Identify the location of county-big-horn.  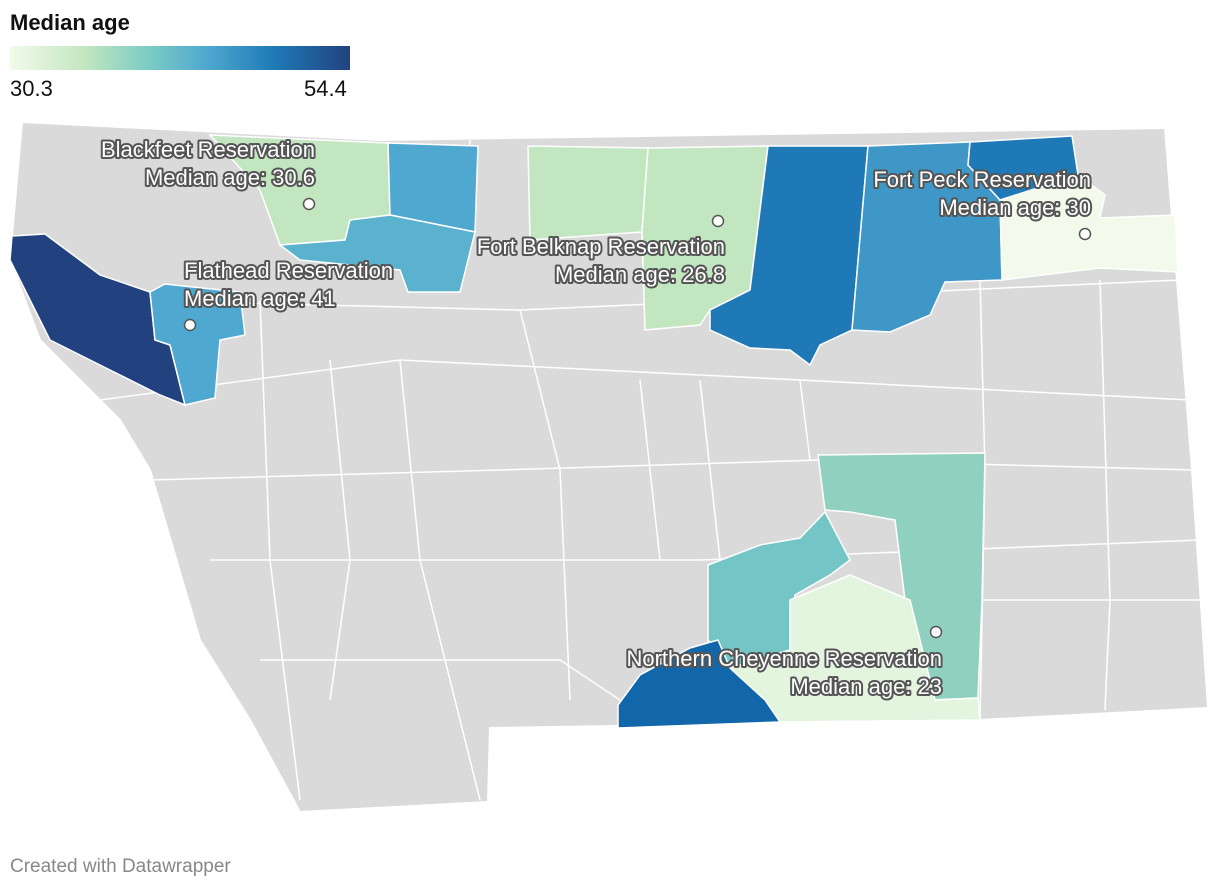
(699, 684).